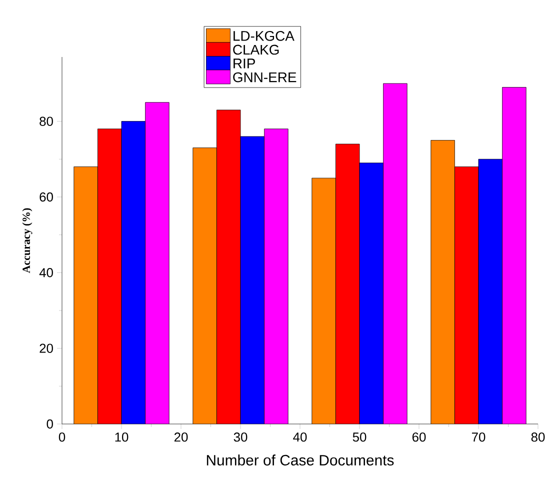  Describe the element at coordinates (49, 424) in the screenshot. I see `y-tick-label: 0` at that location.